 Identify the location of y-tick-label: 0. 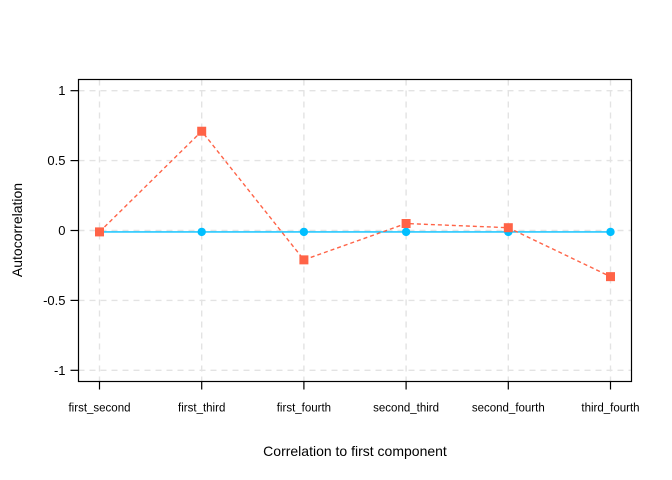
(61, 230).